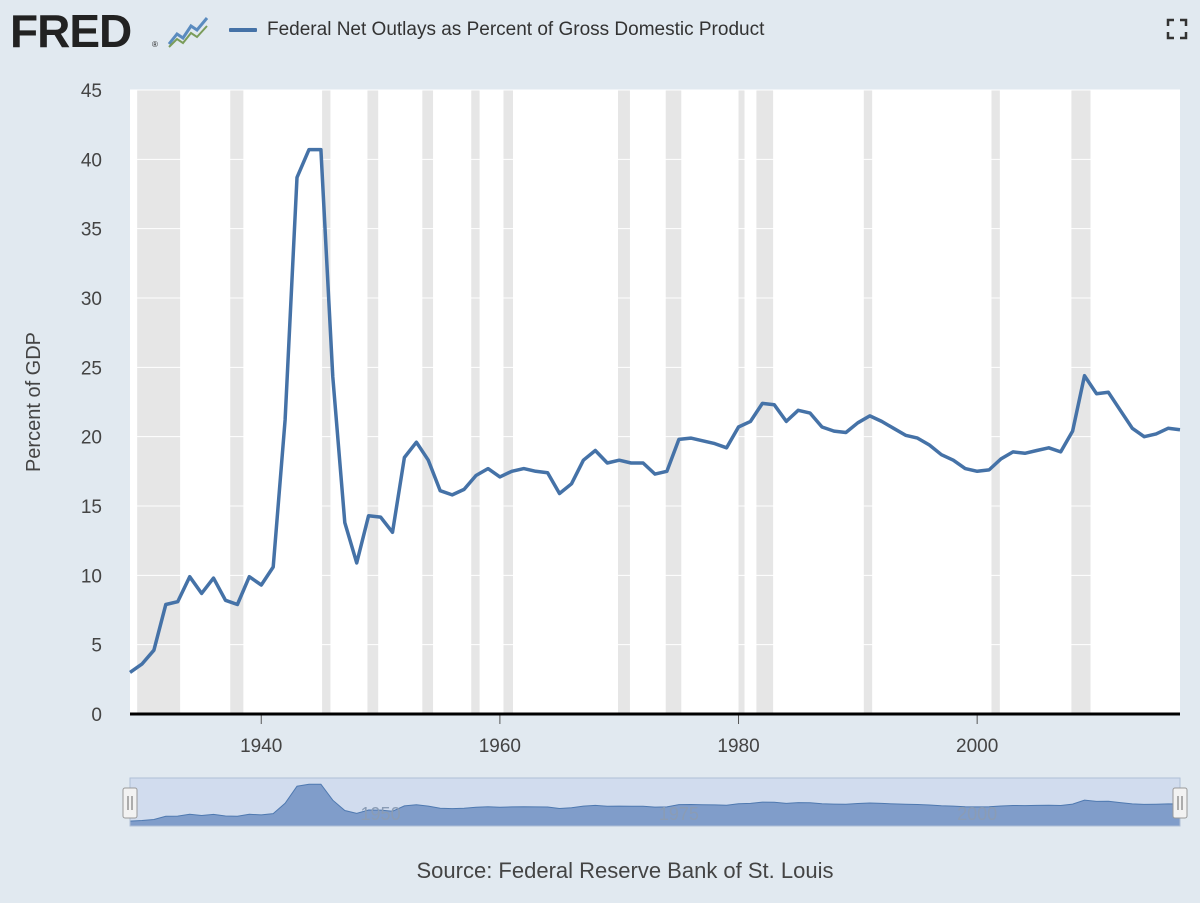  Describe the element at coordinates (91, 299) in the screenshot. I see `y-tick-label: 30` at that location.